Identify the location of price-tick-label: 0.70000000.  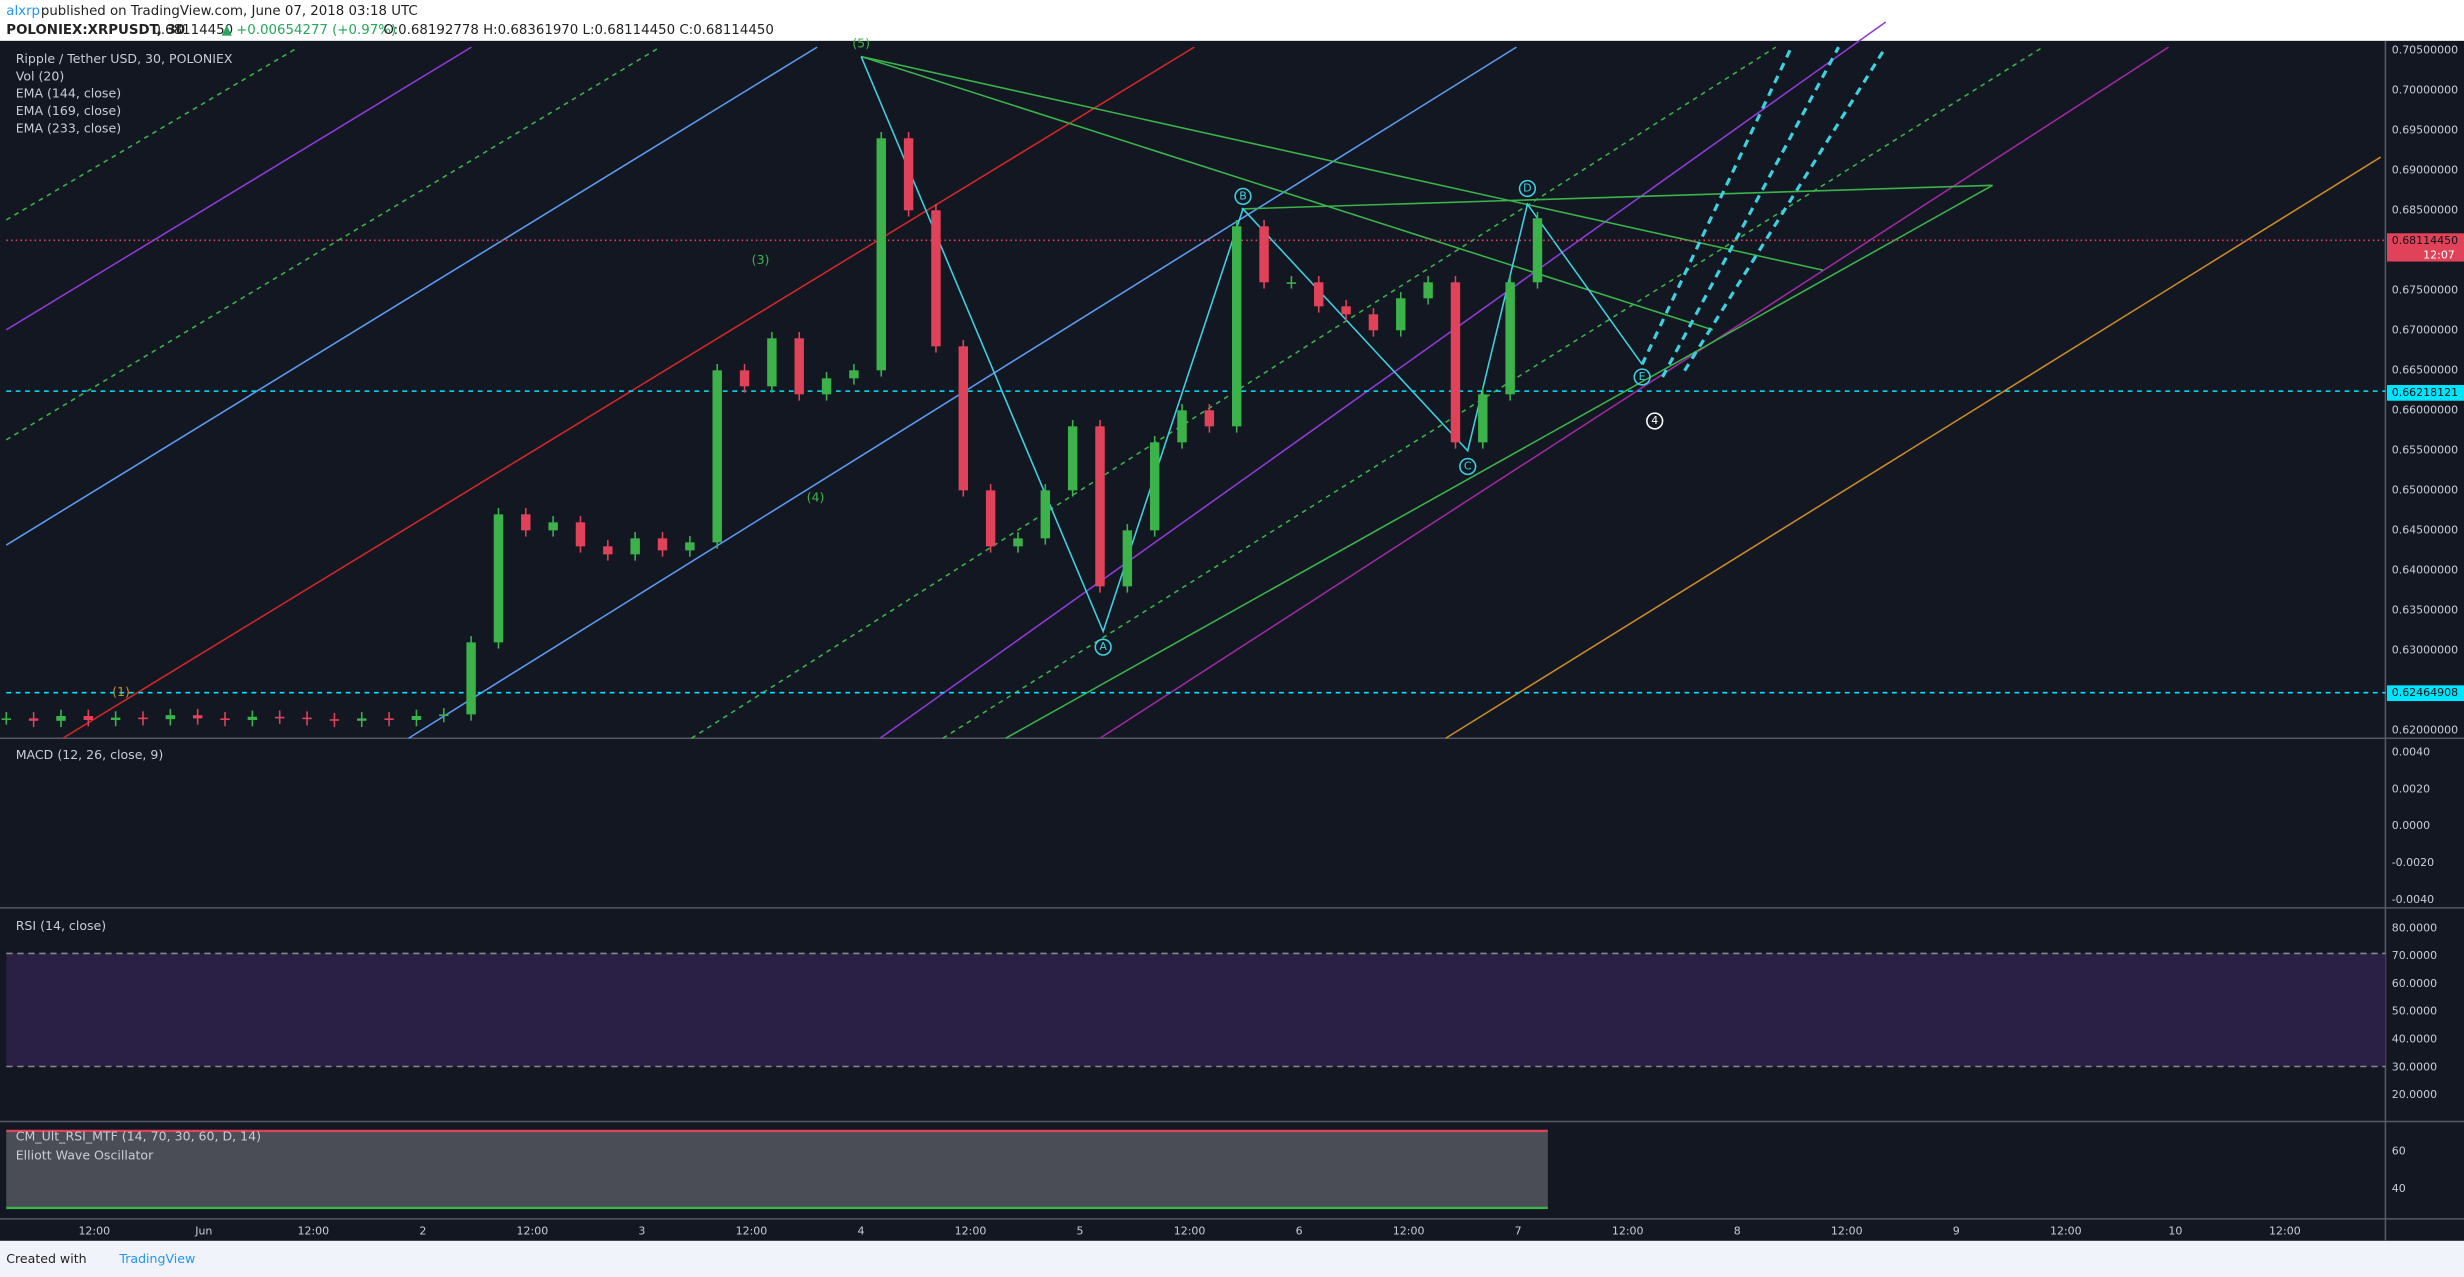
(2425, 89).